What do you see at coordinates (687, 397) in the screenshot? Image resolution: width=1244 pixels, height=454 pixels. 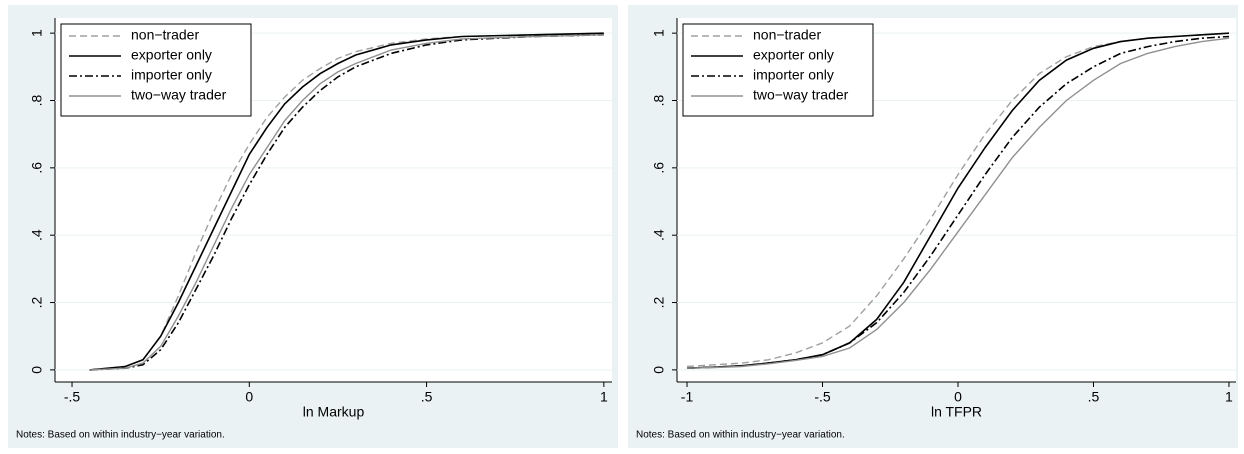 I see `x-tick-label: -1` at bounding box center [687, 397].